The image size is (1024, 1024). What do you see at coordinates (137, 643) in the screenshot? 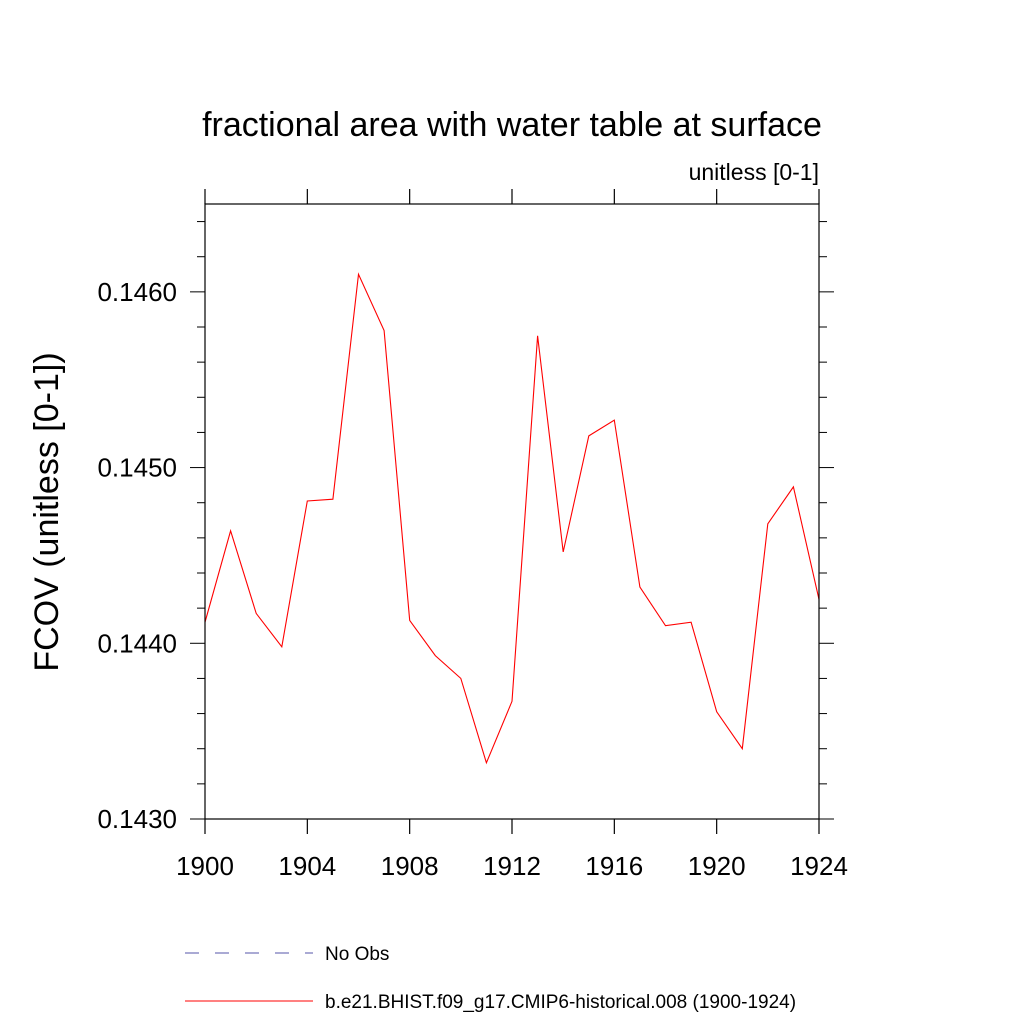
I see `y-tick-label: 0.1440` at bounding box center [137, 643].